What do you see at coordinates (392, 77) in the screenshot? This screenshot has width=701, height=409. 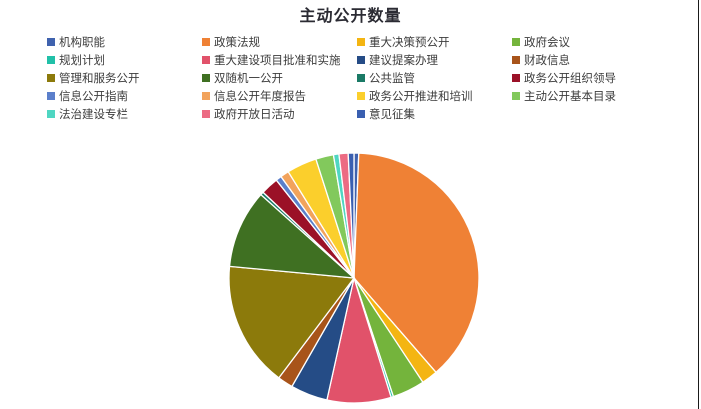 I see `legend-item-label: 公共监管` at bounding box center [392, 77].